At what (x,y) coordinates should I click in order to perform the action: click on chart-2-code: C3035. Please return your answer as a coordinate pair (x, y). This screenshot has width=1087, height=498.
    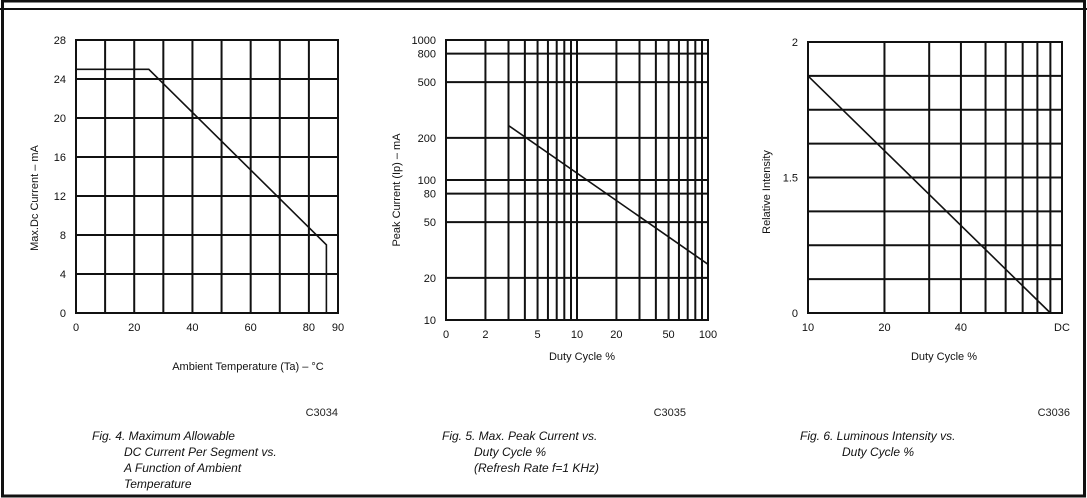
    Looking at the image, I should click on (670, 413).